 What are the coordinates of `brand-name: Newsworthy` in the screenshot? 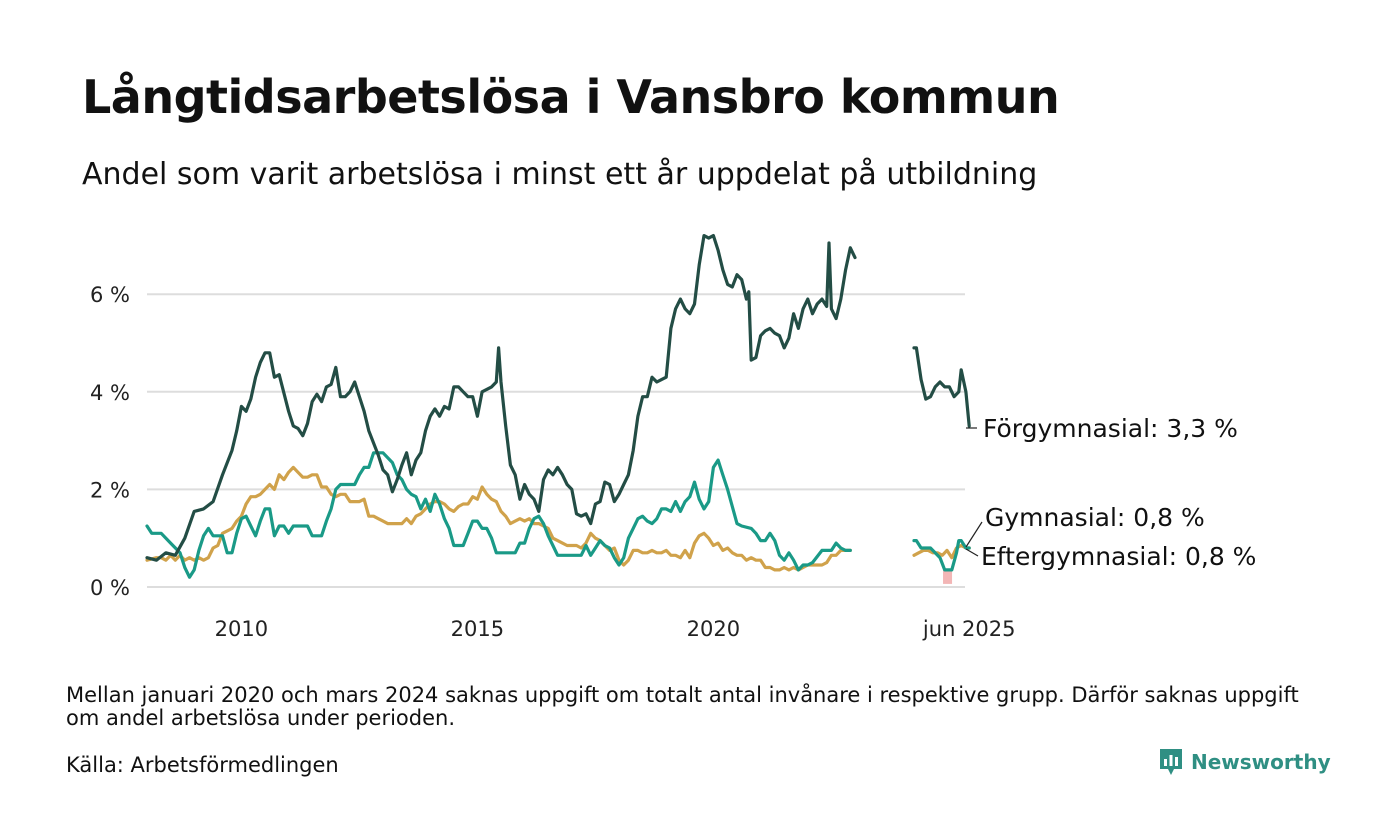 It's located at (1261, 762).